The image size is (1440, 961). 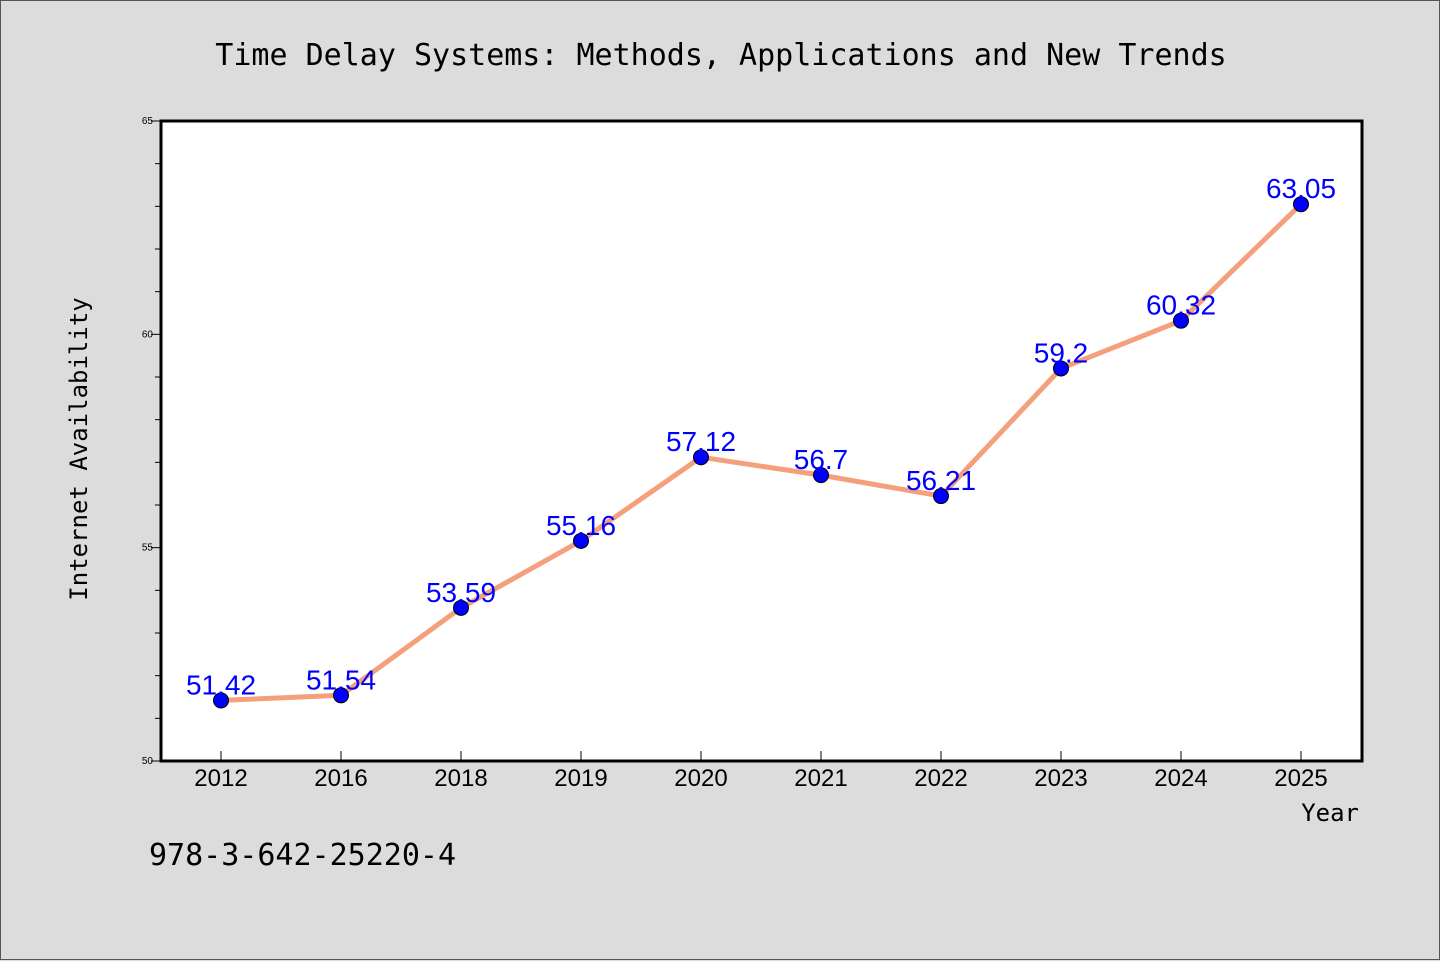 I want to click on x-tick-label: 2012, so click(x=220, y=778).